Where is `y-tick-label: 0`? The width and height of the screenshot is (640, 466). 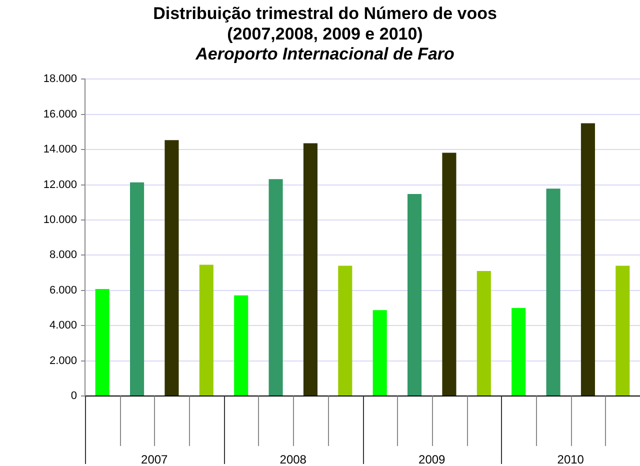
y-tick-label: 0 is located at coordinates (73, 396).